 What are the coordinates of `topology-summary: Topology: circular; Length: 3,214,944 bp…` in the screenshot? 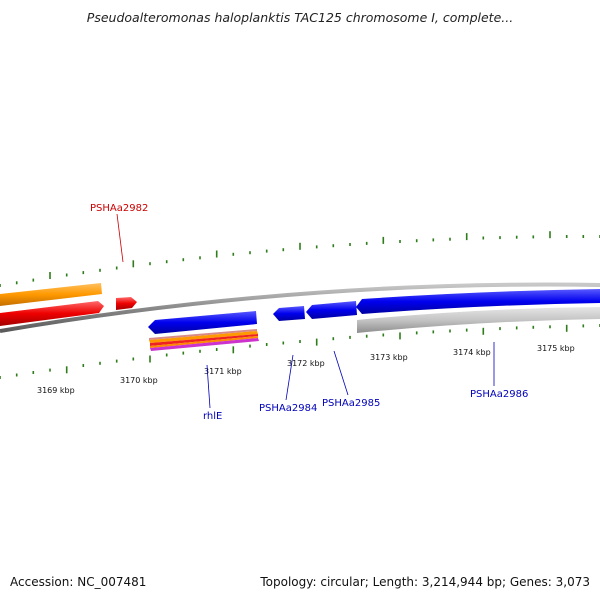 It's located at (425, 582).